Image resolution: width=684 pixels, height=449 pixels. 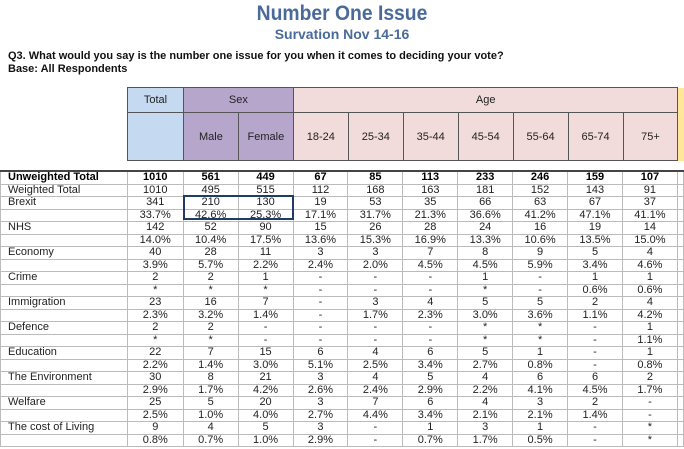 What do you see at coordinates (265, 315) in the screenshot?
I see `table-cell: 1.4%` at bounding box center [265, 315].